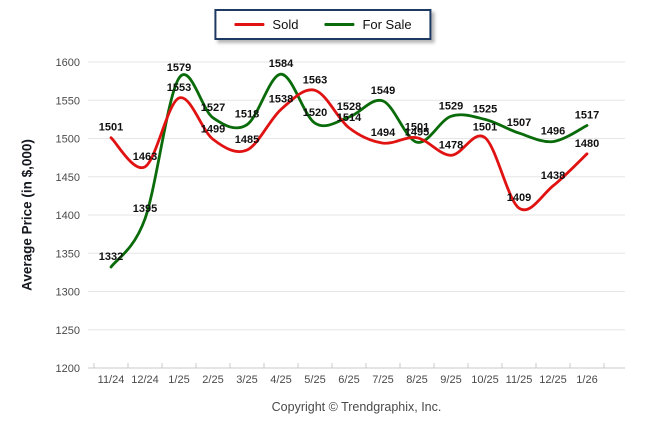 The width and height of the screenshot is (646, 434). Describe the element at coordinates (450, 380) in the screenshot. I see `x-tick-label: 9/25` at that location.